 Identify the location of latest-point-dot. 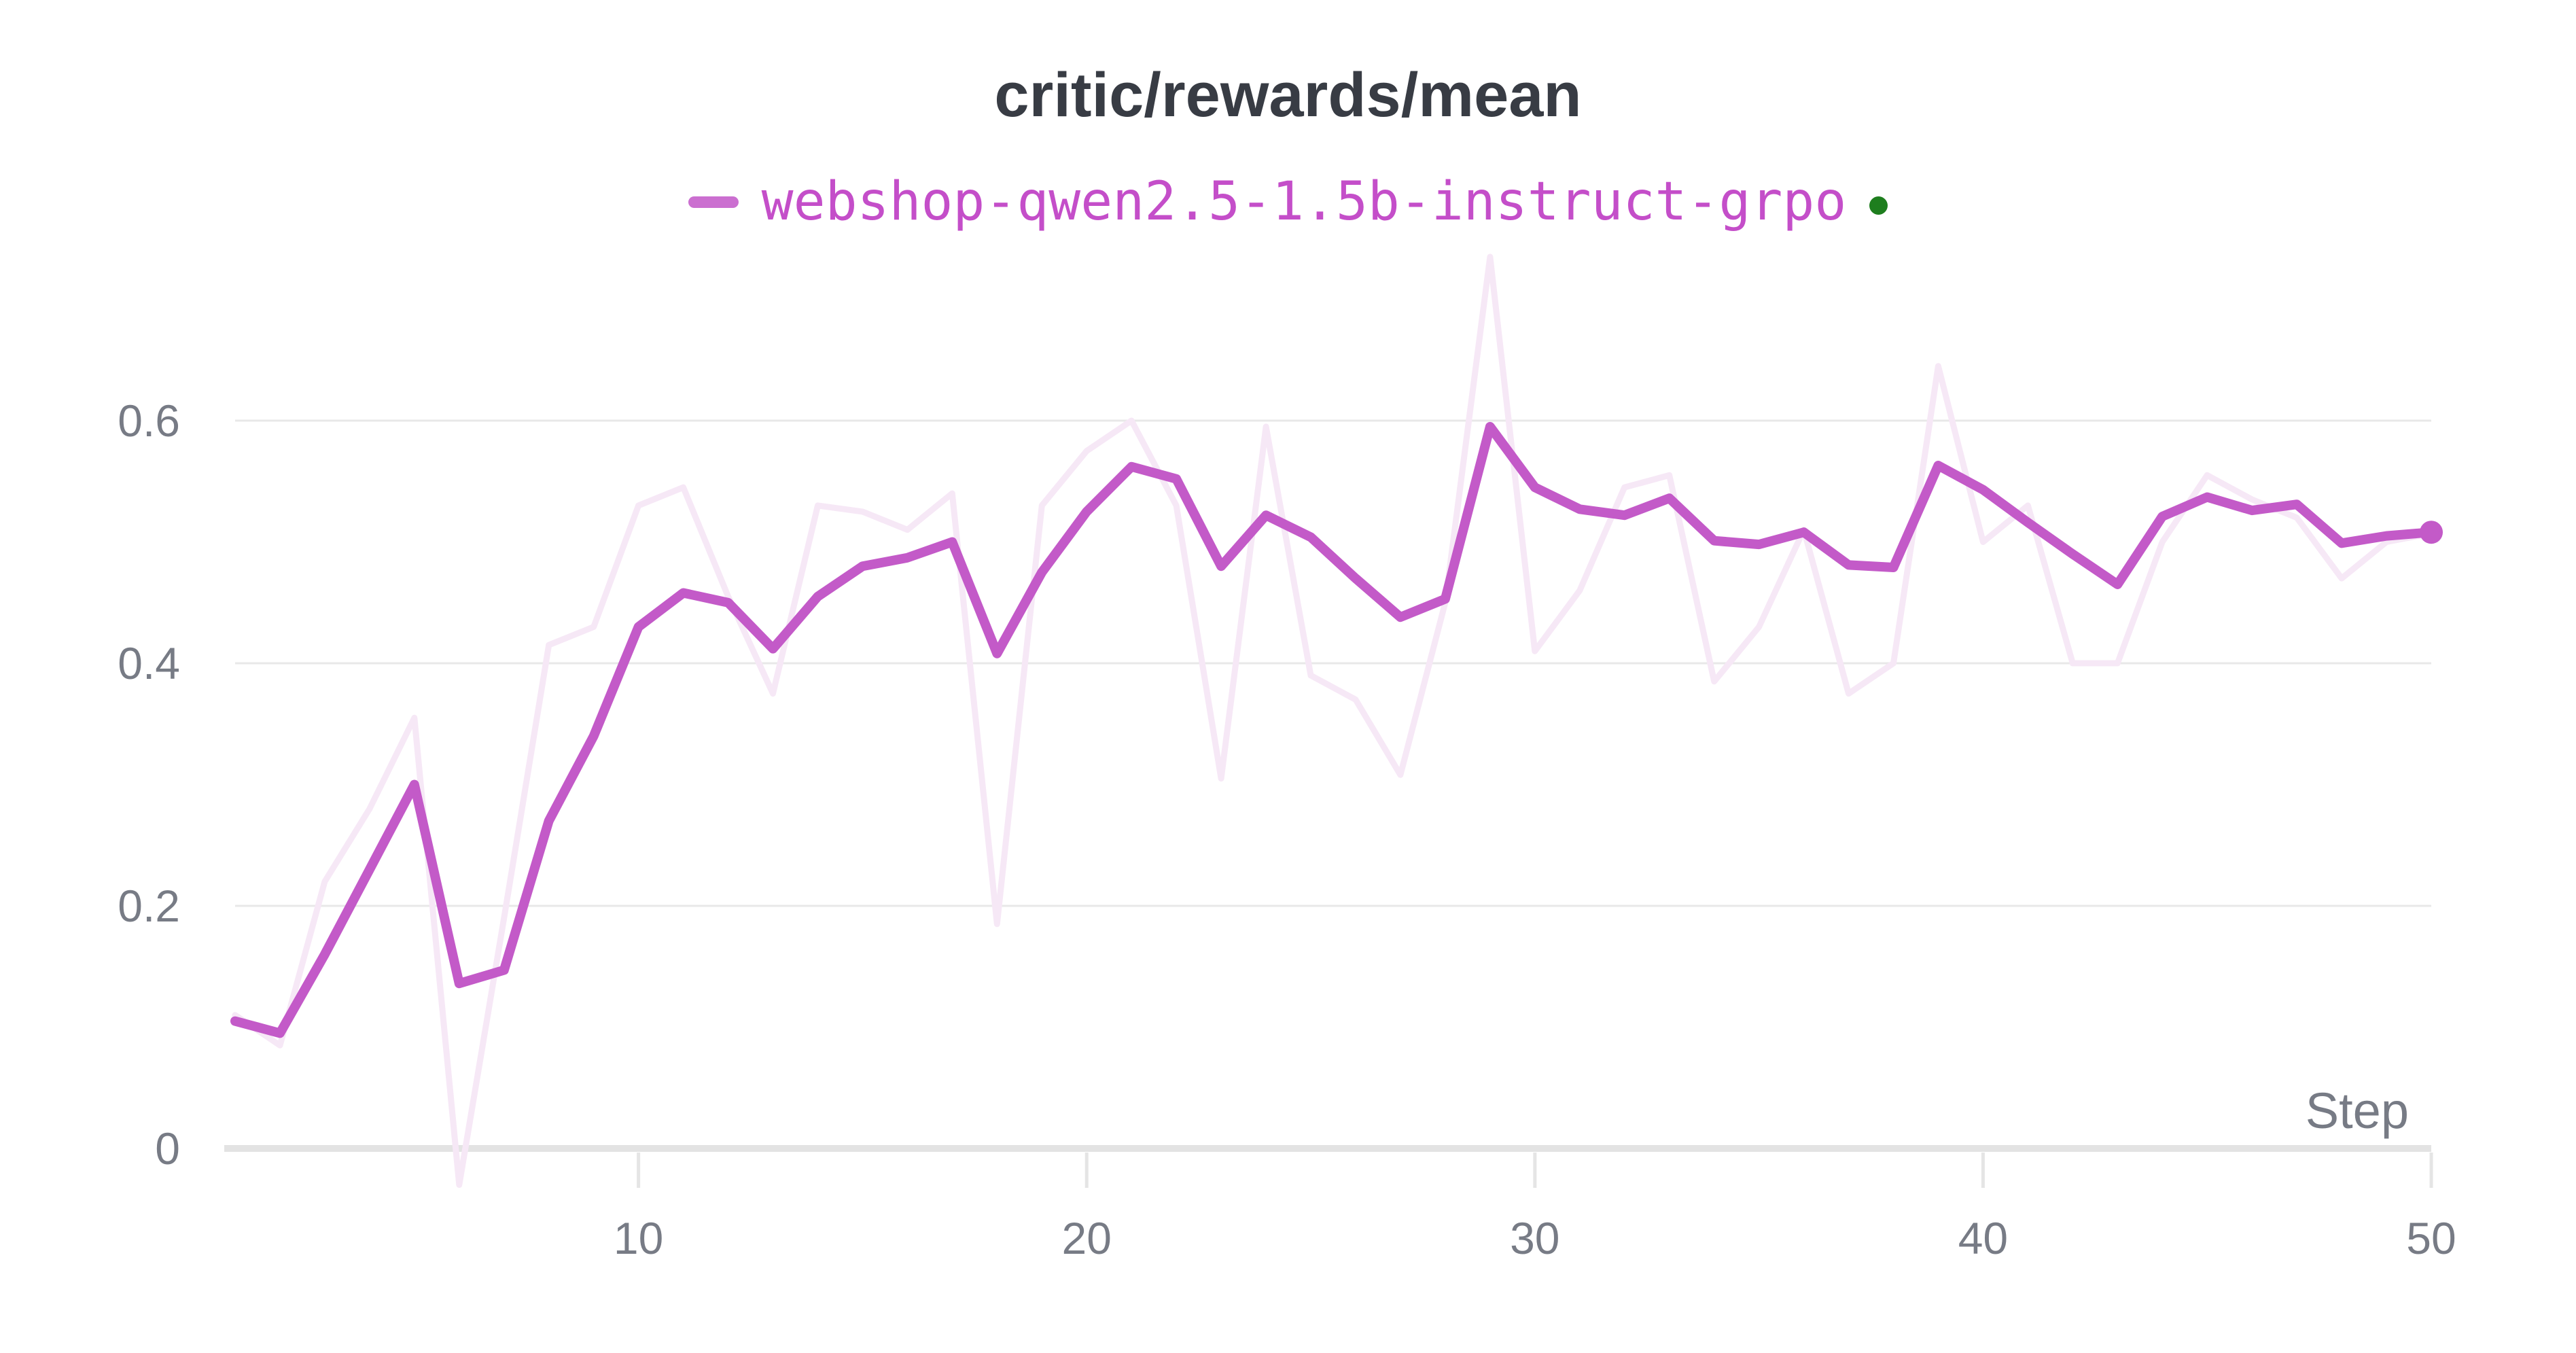
(2431, 532).